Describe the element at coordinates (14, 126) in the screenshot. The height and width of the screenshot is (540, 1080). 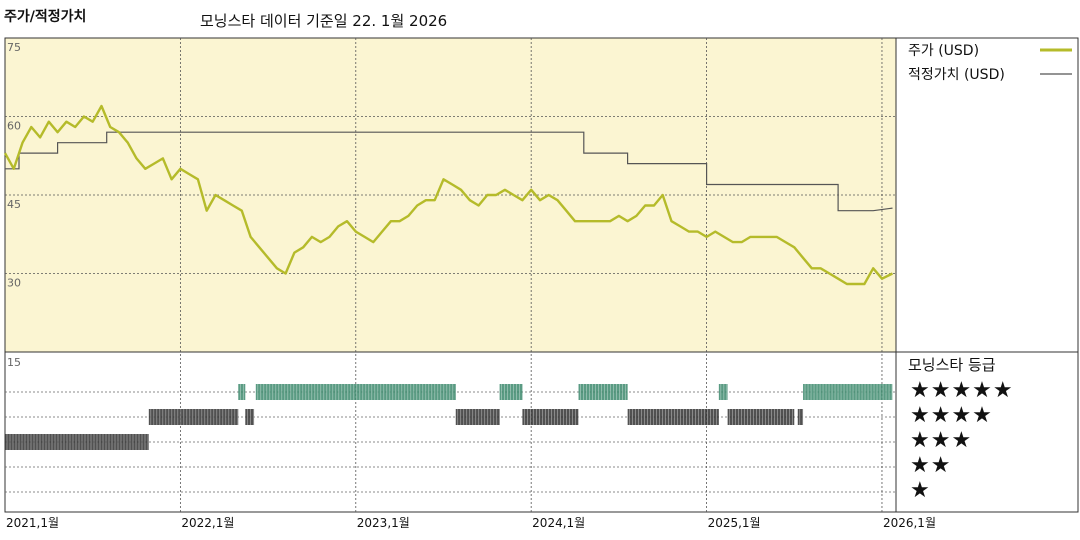
I see `y-tick-label: 60` at that location.